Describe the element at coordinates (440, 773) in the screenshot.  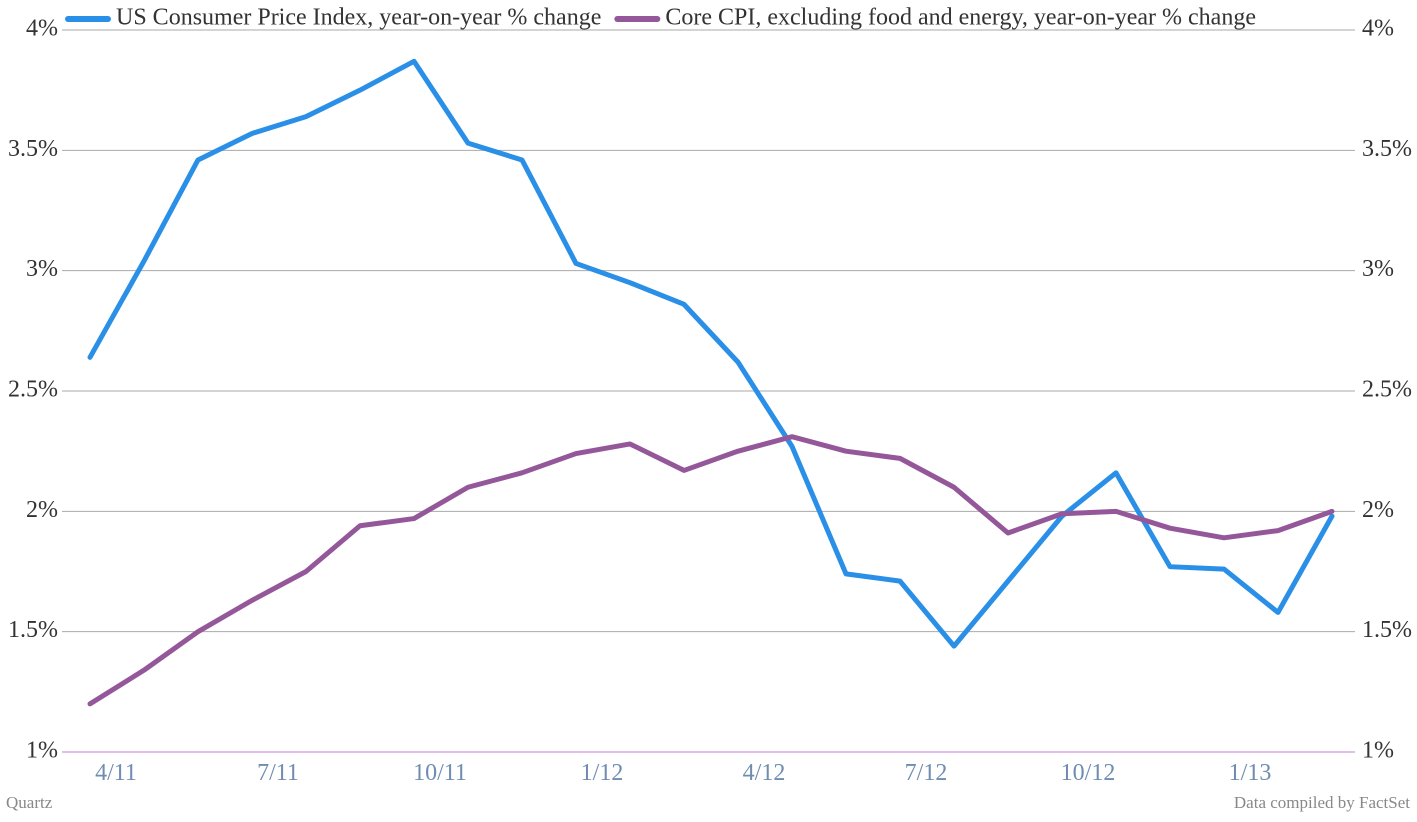
I see `x-tick-label: 10/11` at that location.